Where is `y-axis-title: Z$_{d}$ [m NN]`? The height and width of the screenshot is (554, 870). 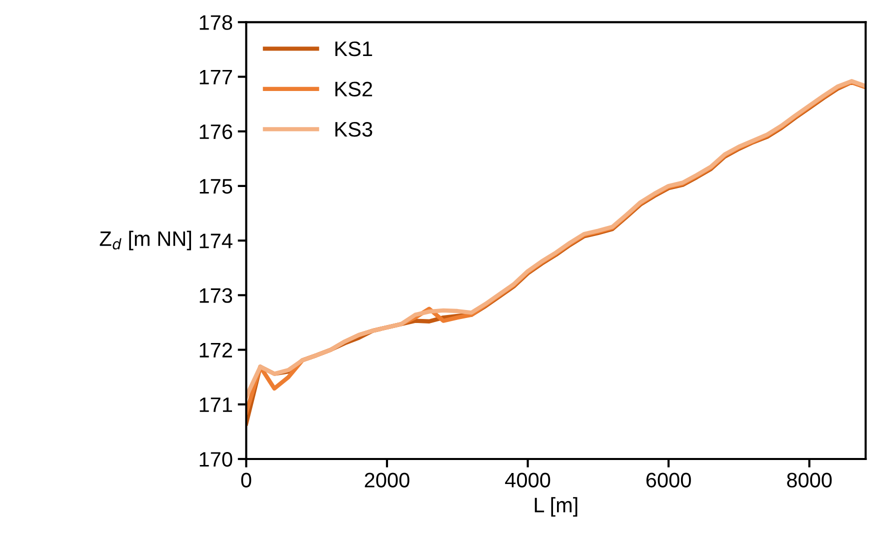
y-axis-title: Z$_{d}$ [m NN] is located at coordinates (146, 240).